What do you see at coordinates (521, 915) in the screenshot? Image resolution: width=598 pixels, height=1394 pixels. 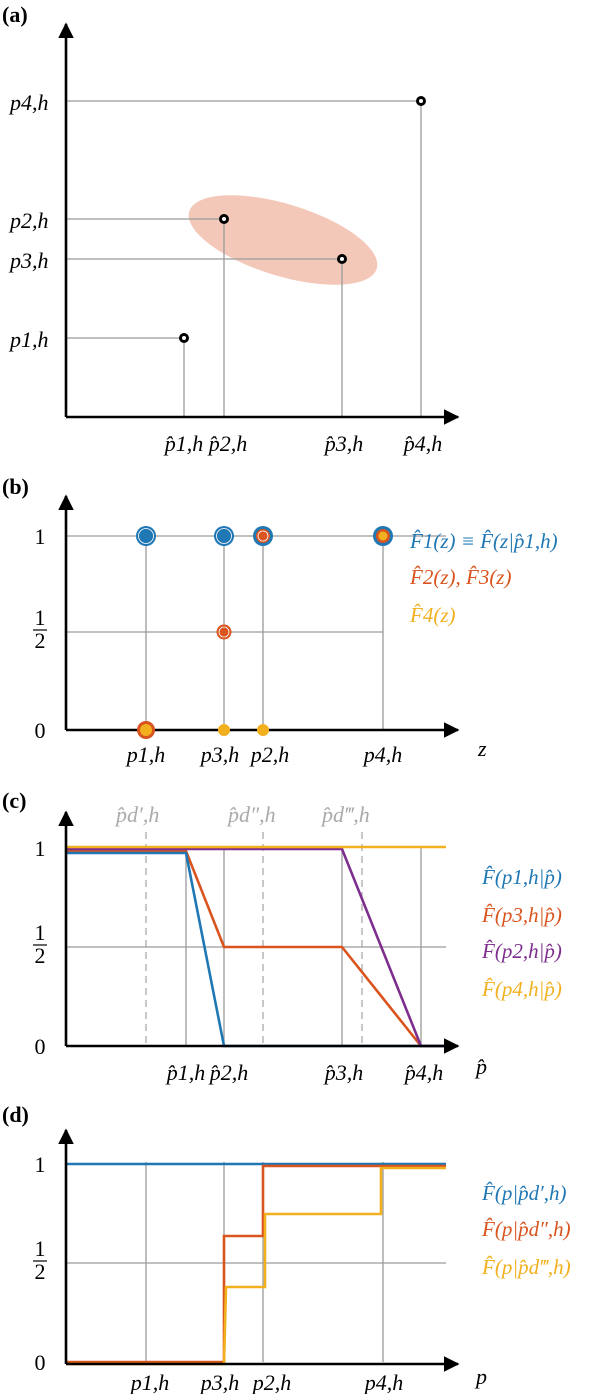 I see `legend-p3h: F̂(p3,h|p̂)` at bounding box center [521, 915].